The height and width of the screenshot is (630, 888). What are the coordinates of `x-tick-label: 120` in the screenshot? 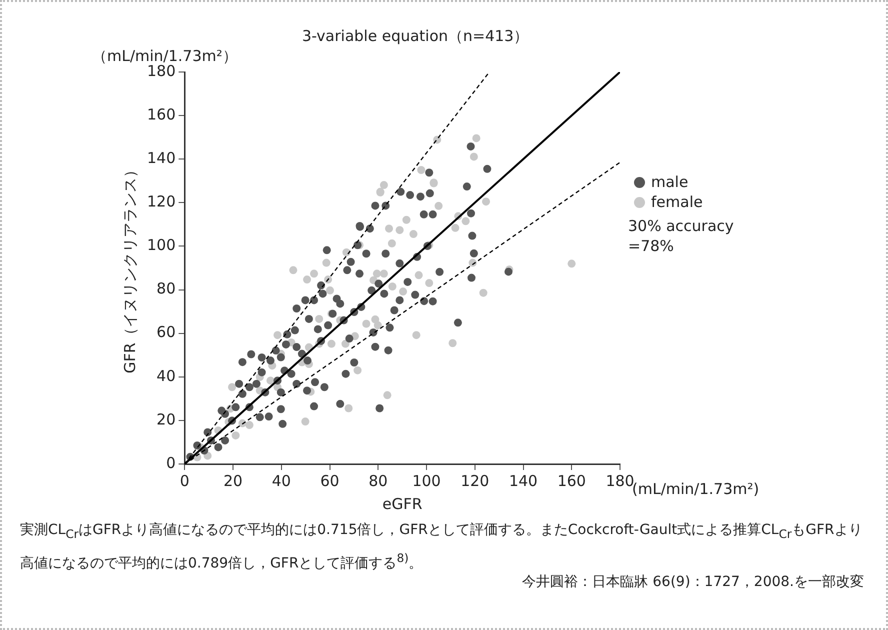 It's located at (475, 481).